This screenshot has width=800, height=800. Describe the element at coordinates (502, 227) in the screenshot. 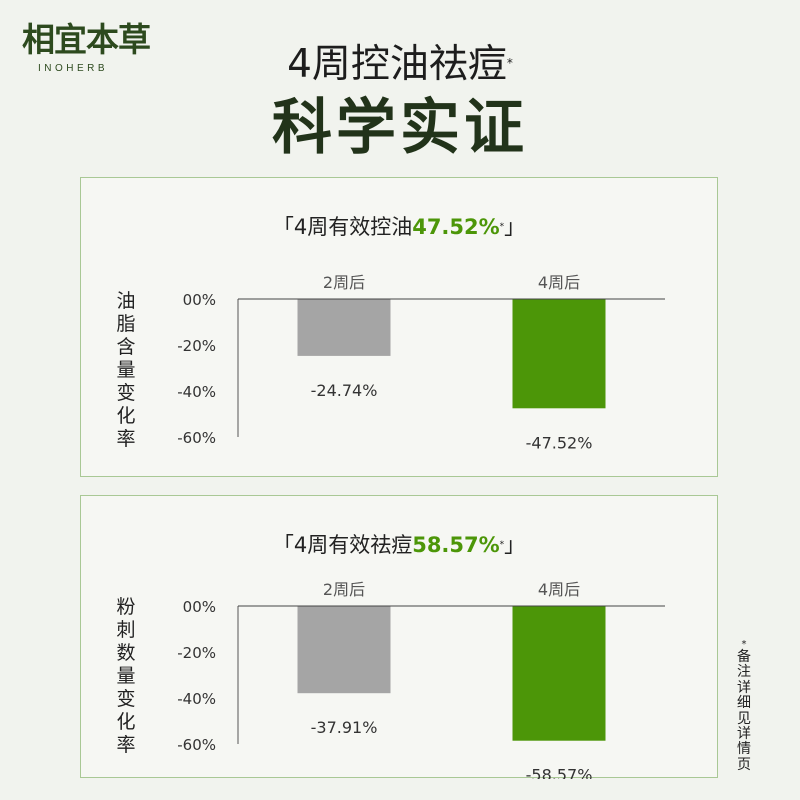

I see `oil-title-mark: *` at that location.